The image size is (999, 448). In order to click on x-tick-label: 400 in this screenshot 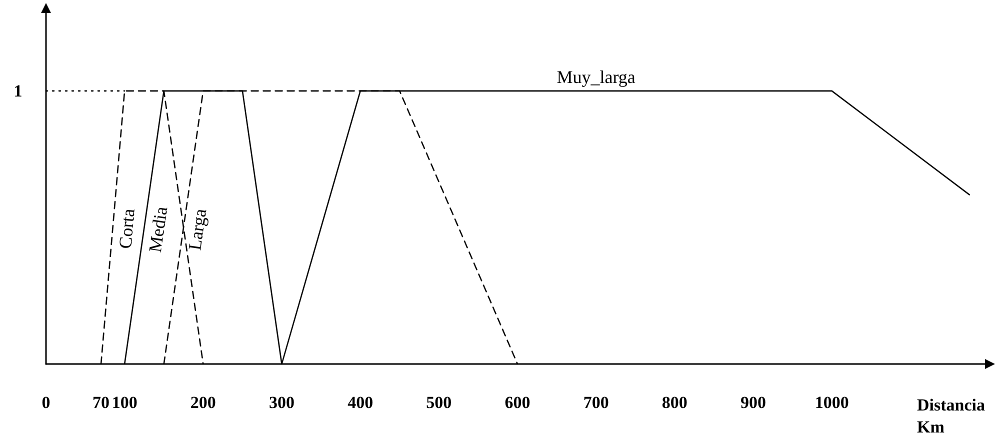, I will do `click(361, 402)`.